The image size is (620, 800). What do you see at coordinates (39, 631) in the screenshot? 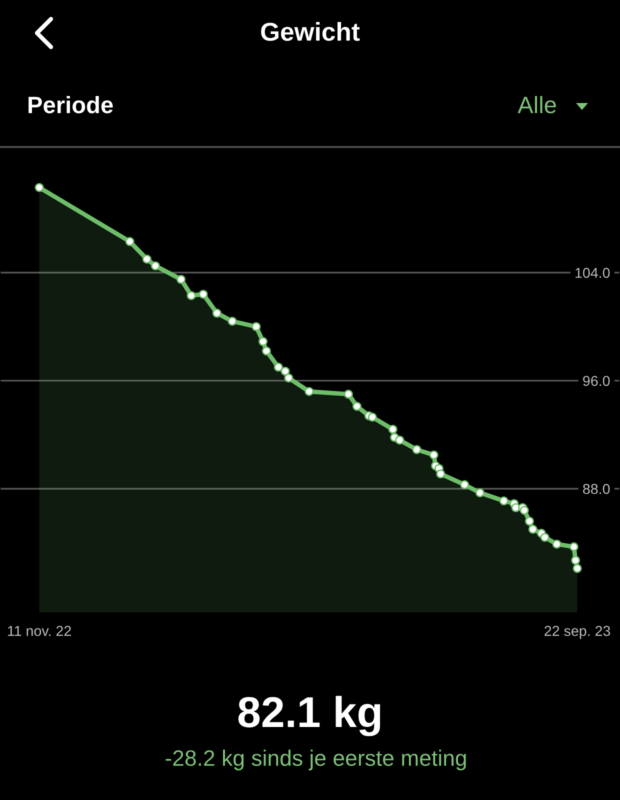
I see `x-tick-label: 11 nov. 22` at bounding box center [39, 631].